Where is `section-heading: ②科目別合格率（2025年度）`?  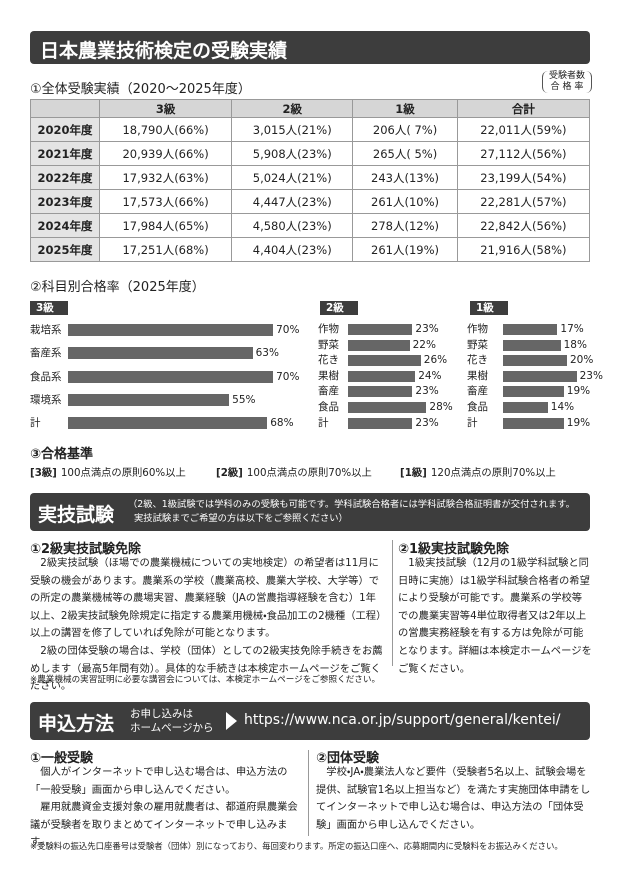
section-heading: ②科目別合格率（2025年度） is located at coordinates (117, 287).